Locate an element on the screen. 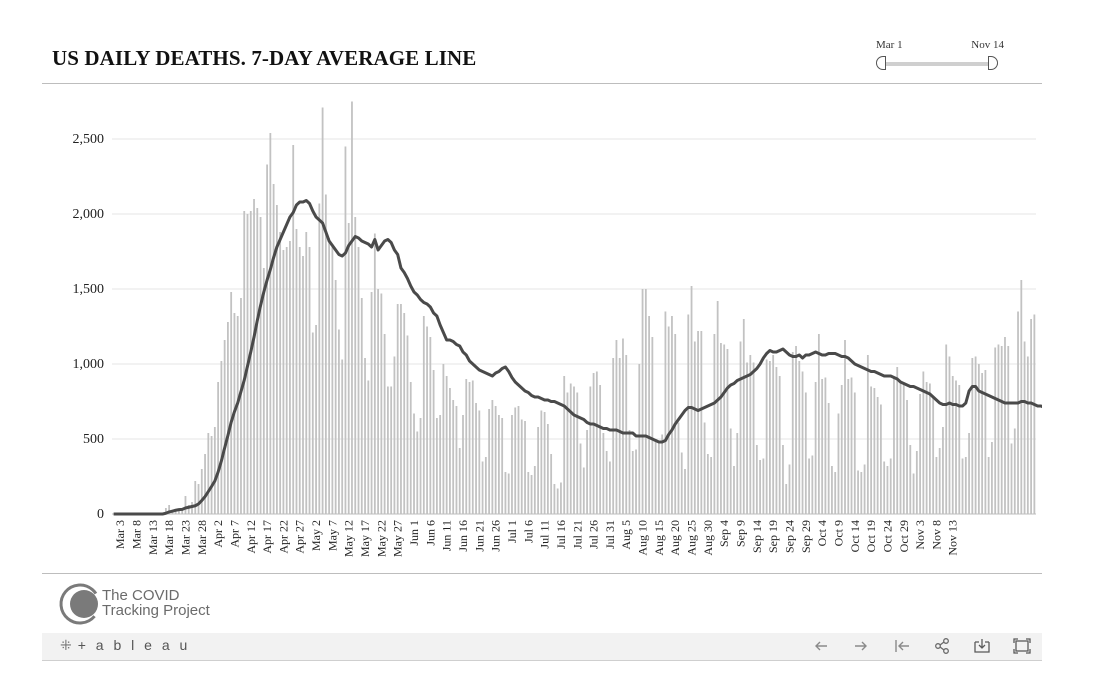 This screenshot has height=692, width=1107. redo-button is located at coordinates (861, 646).